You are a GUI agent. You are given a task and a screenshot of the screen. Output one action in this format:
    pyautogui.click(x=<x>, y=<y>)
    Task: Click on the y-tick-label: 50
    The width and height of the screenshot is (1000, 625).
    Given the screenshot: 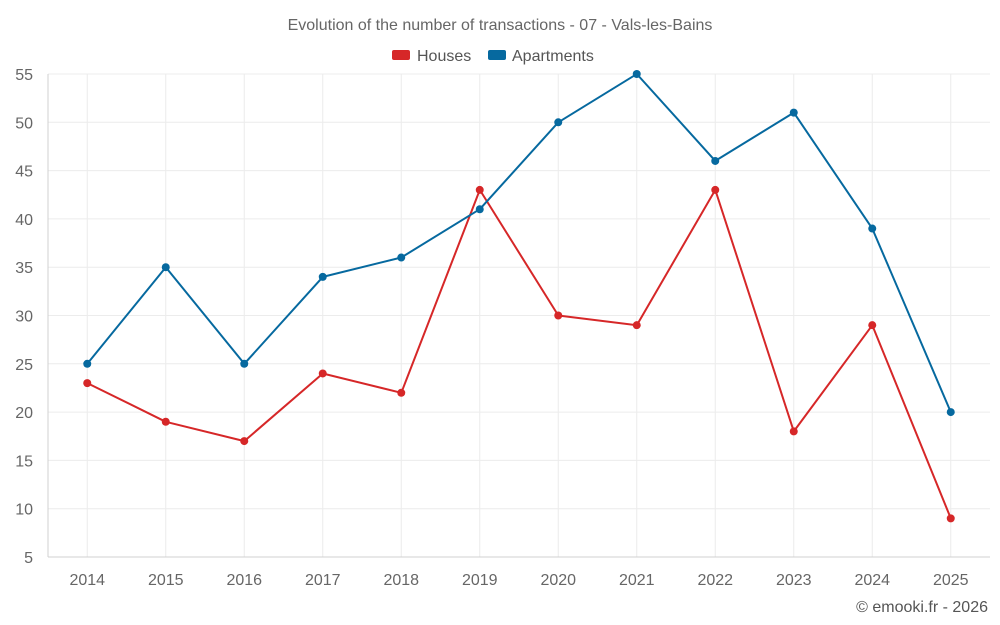 What is the action you would take?
    pyautogui.click(x=24, y=123)
    